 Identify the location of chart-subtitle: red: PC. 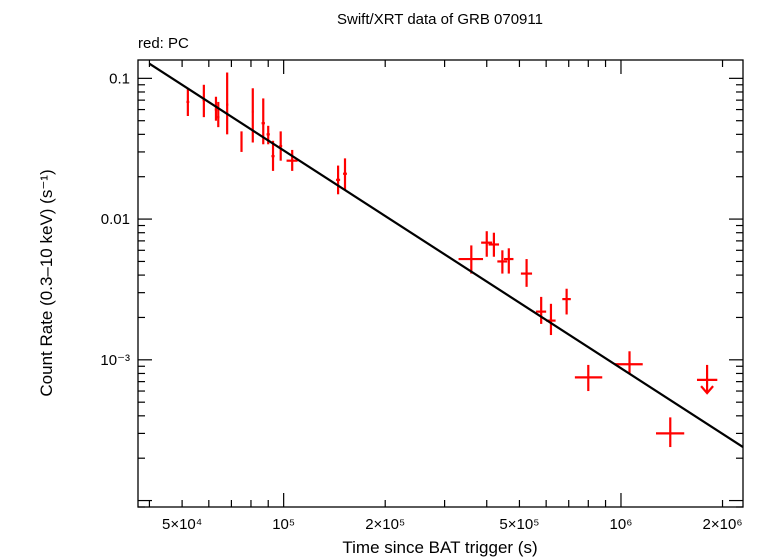
(163, 43).